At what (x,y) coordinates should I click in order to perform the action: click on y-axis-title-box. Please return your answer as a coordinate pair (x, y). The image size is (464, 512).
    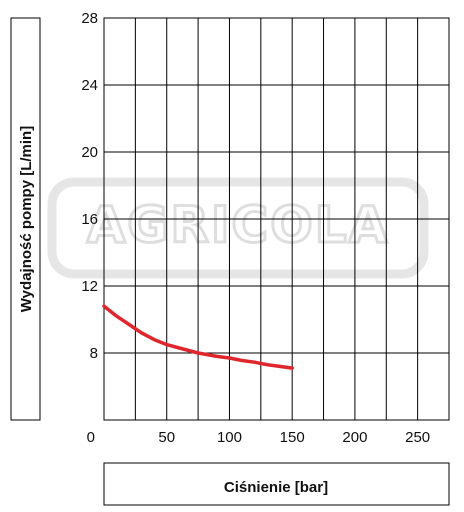
    Looking at the image, I should click on (25, 219).